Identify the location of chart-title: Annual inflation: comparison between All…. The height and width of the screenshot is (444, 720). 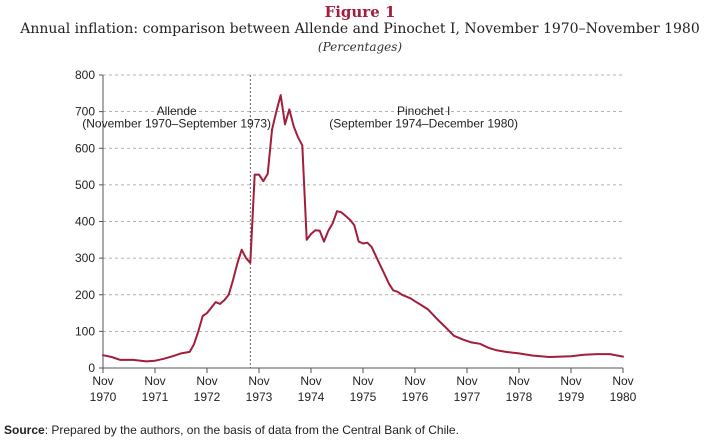
(360, 29).